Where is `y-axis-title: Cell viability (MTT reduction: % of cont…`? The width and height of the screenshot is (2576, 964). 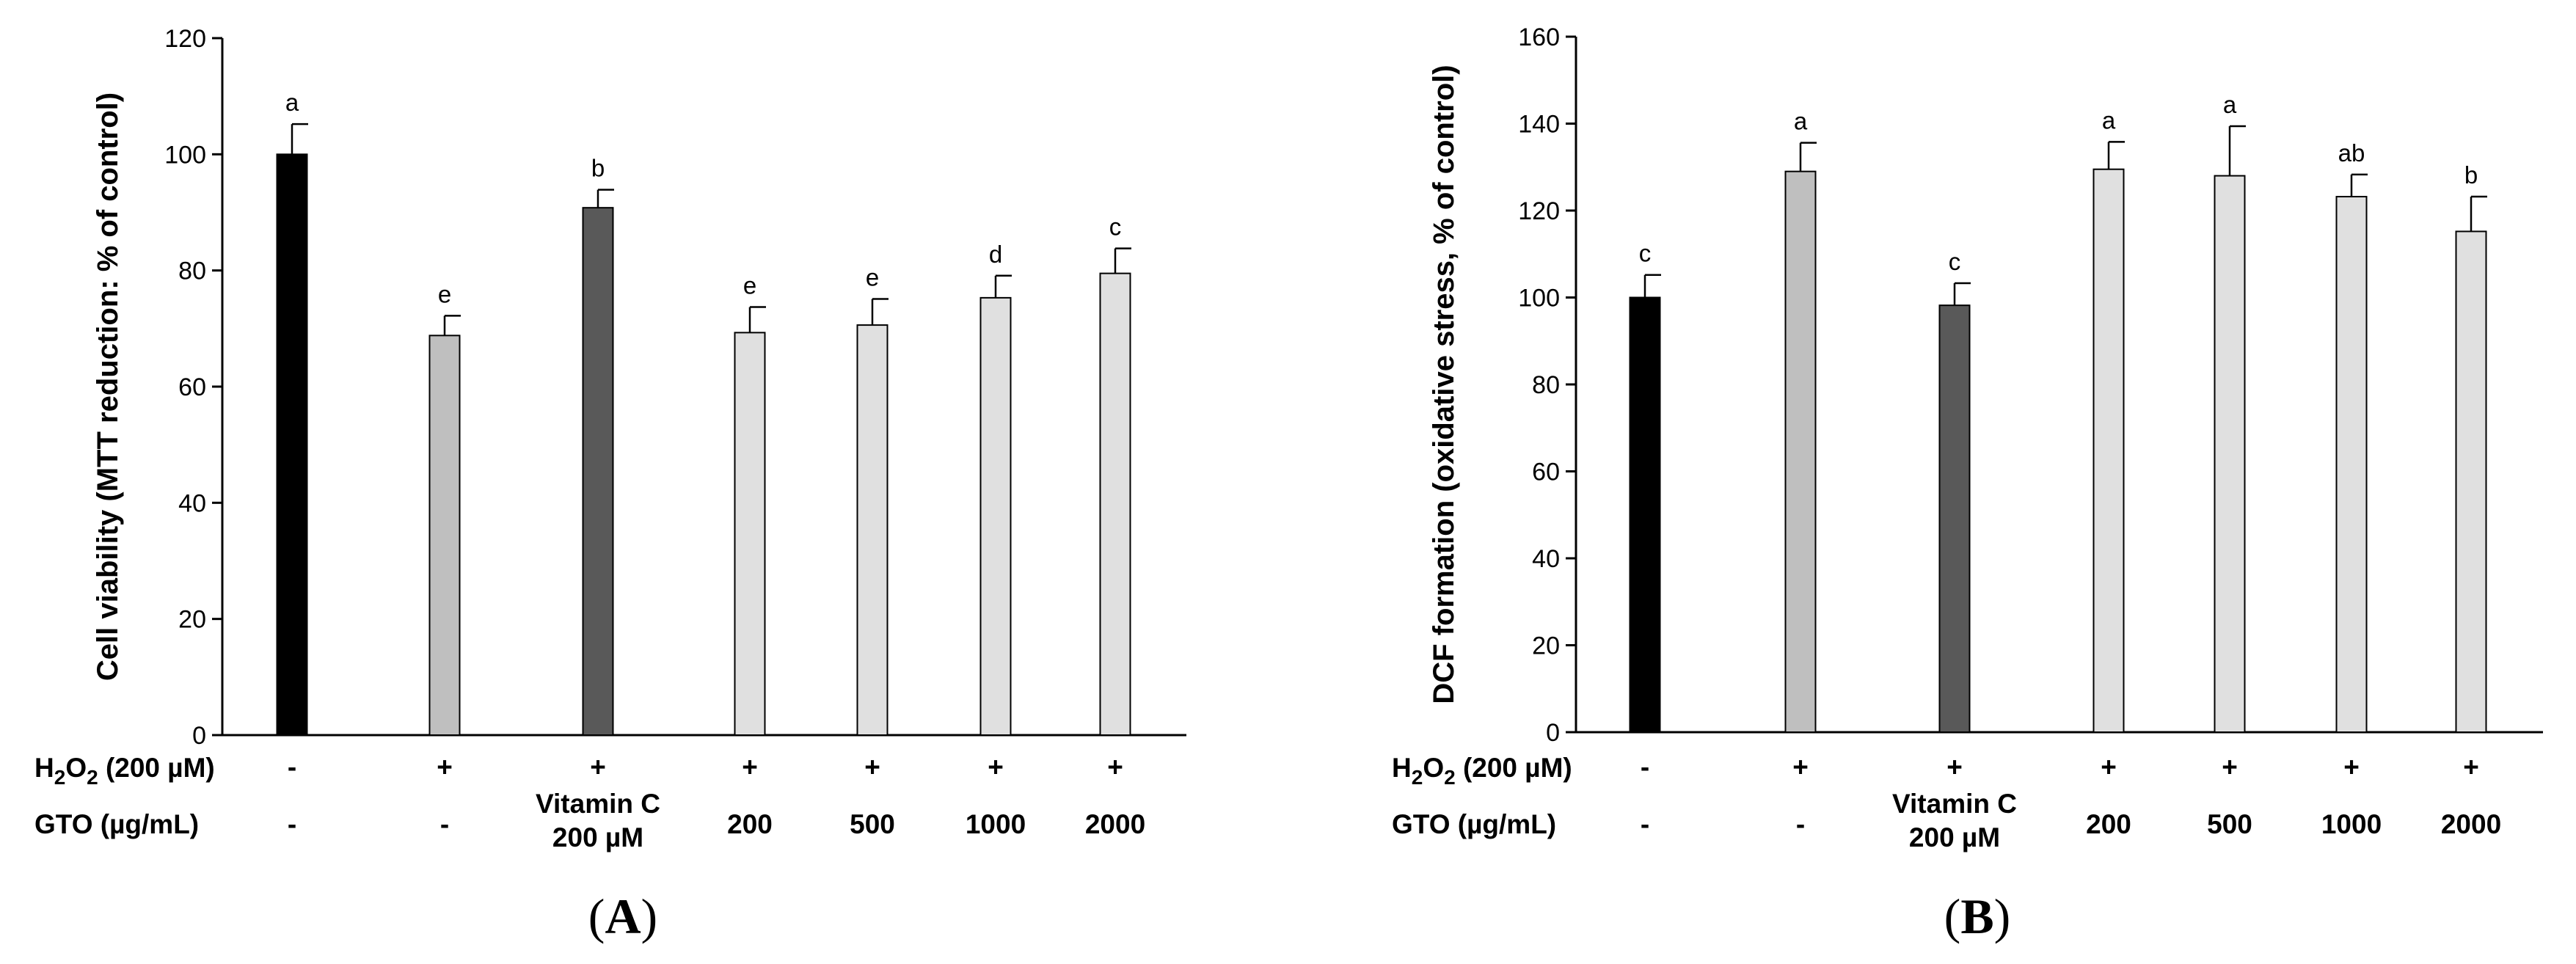
y-axis-title: Cell viability (MTT reduction: % of cont… is located at coordinates (108, 386).